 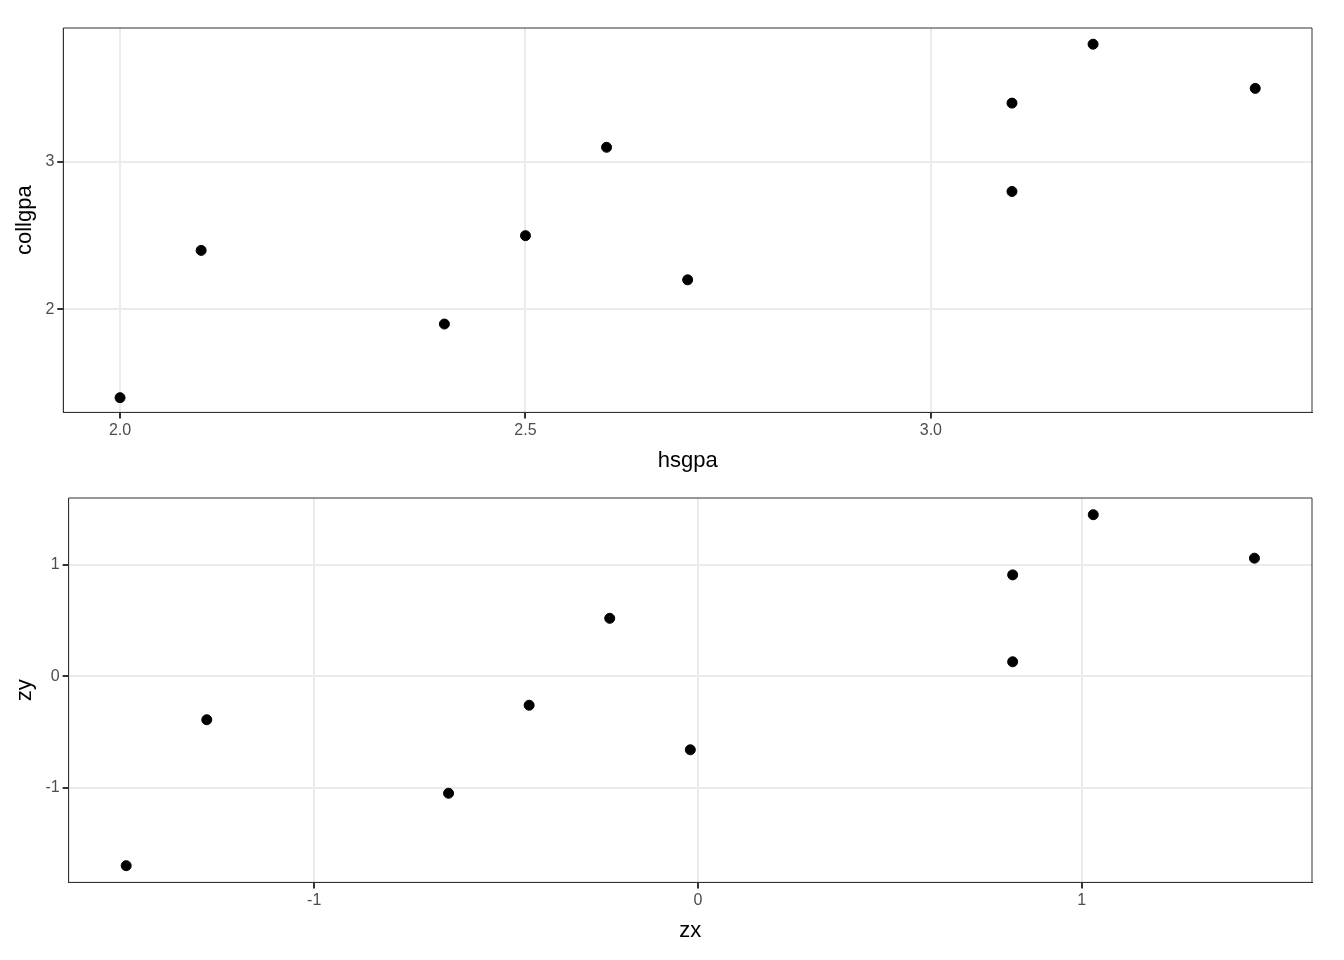 What do you see at coordinates (50, 161) in the screenshot?
I see `y-tick-label: 3` at bounding box center [50, 161].